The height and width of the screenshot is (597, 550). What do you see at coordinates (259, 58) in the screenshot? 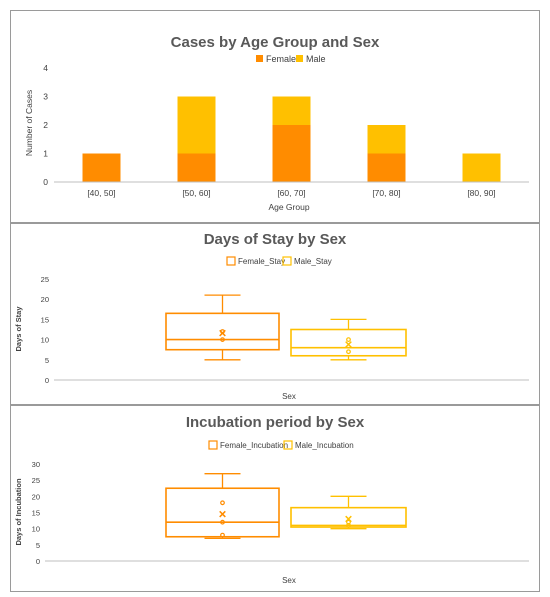
I see `legend-swatch-female` at bounding box center [259, 58].